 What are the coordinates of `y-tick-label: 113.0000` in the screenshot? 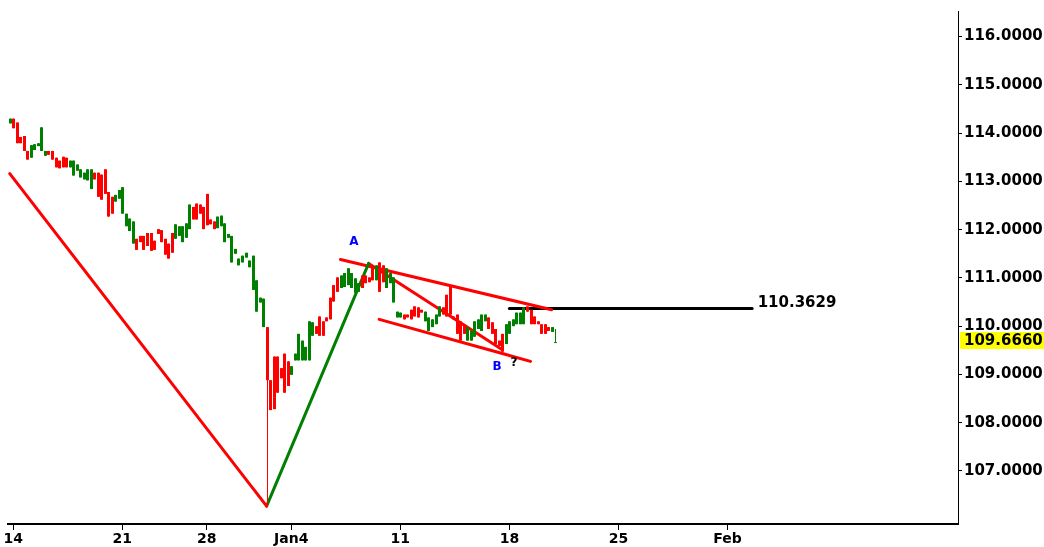 It's located at (1003, 180).